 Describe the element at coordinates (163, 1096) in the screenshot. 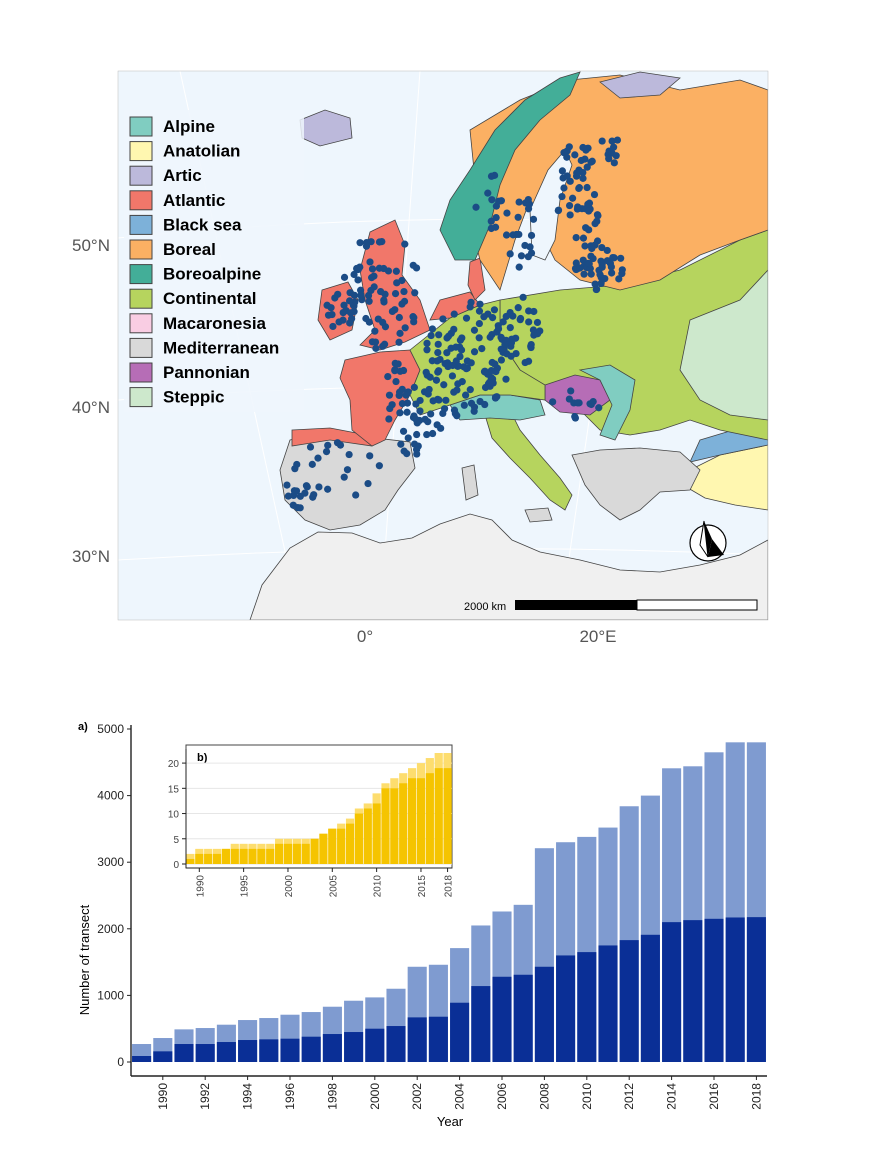

I see `x-tick-label: 1990` at that location.